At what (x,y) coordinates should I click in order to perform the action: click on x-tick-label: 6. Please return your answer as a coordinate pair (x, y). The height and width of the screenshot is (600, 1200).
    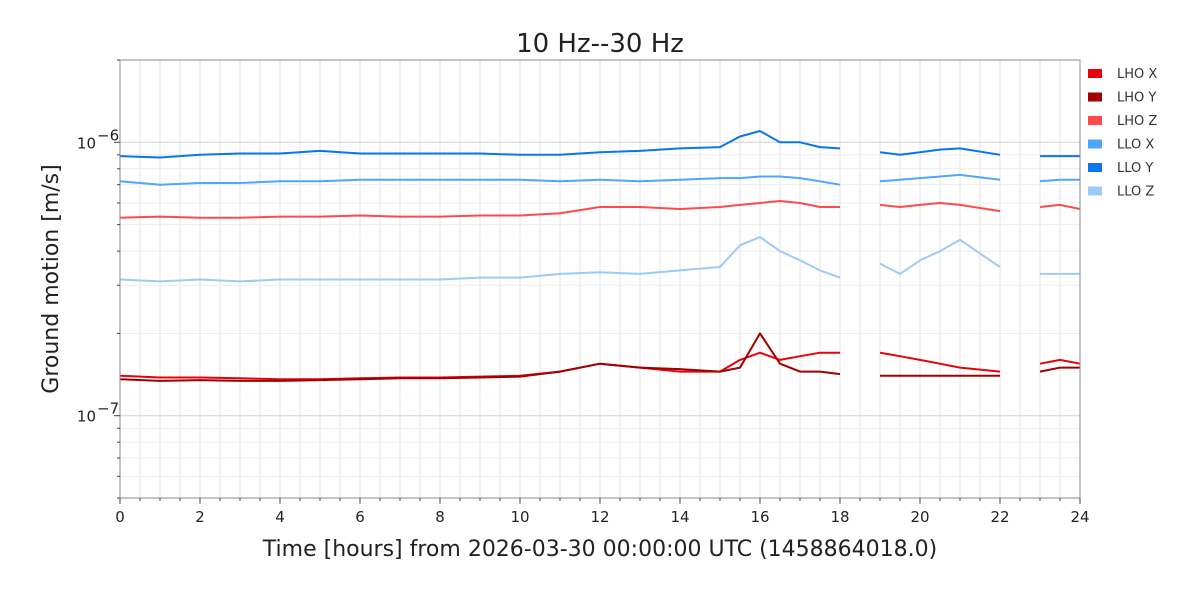
    Looking at the image, I should click on (360, 517).